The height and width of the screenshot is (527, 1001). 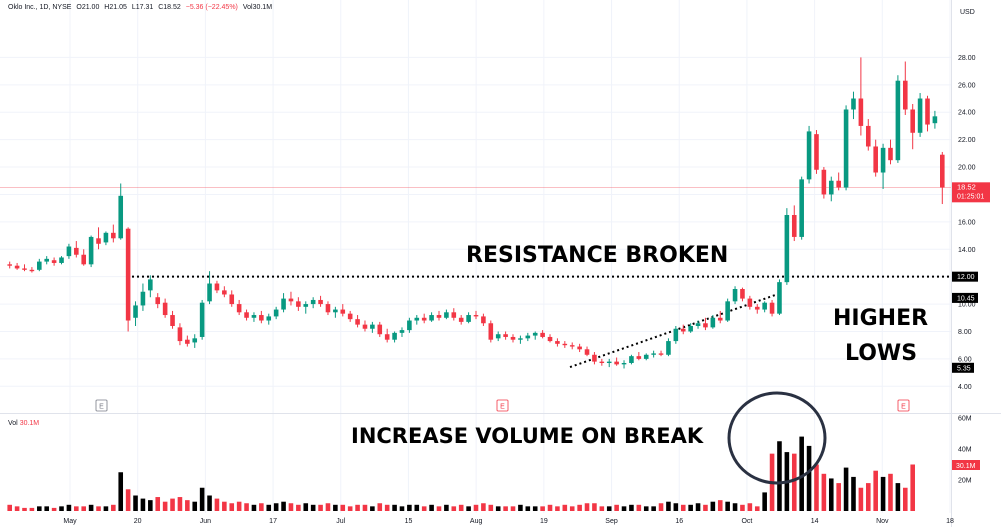 What do you see at coordinates (965, 276) in the screenshot?
I see `resistance-price-label: 12.00` at bounding box center [965, 276].